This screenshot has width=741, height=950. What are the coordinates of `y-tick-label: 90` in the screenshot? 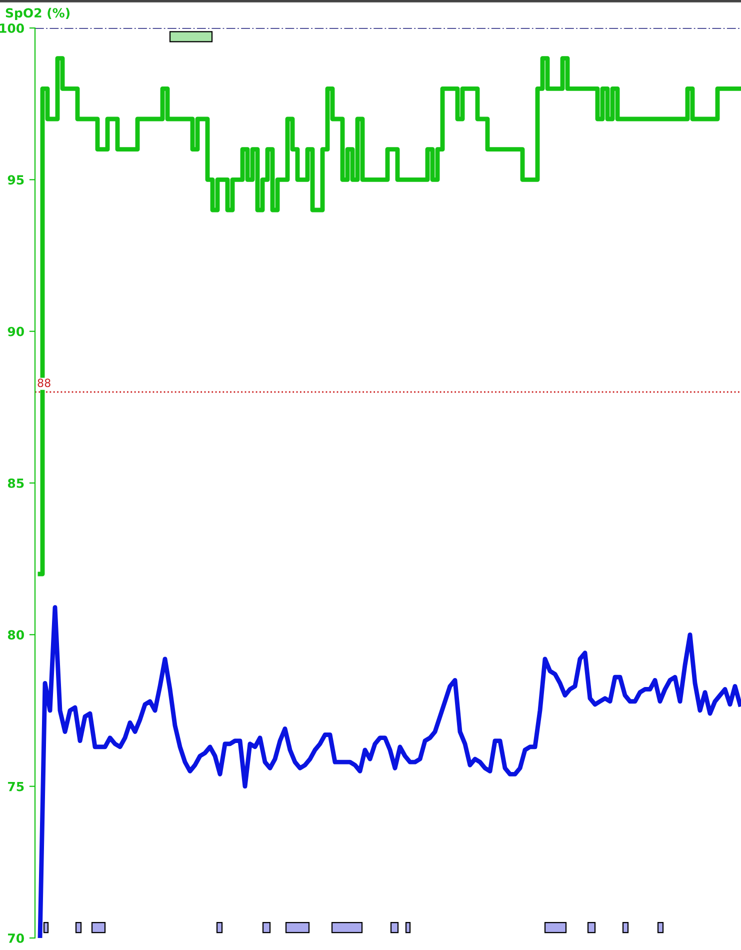 It's located at (16, 331).